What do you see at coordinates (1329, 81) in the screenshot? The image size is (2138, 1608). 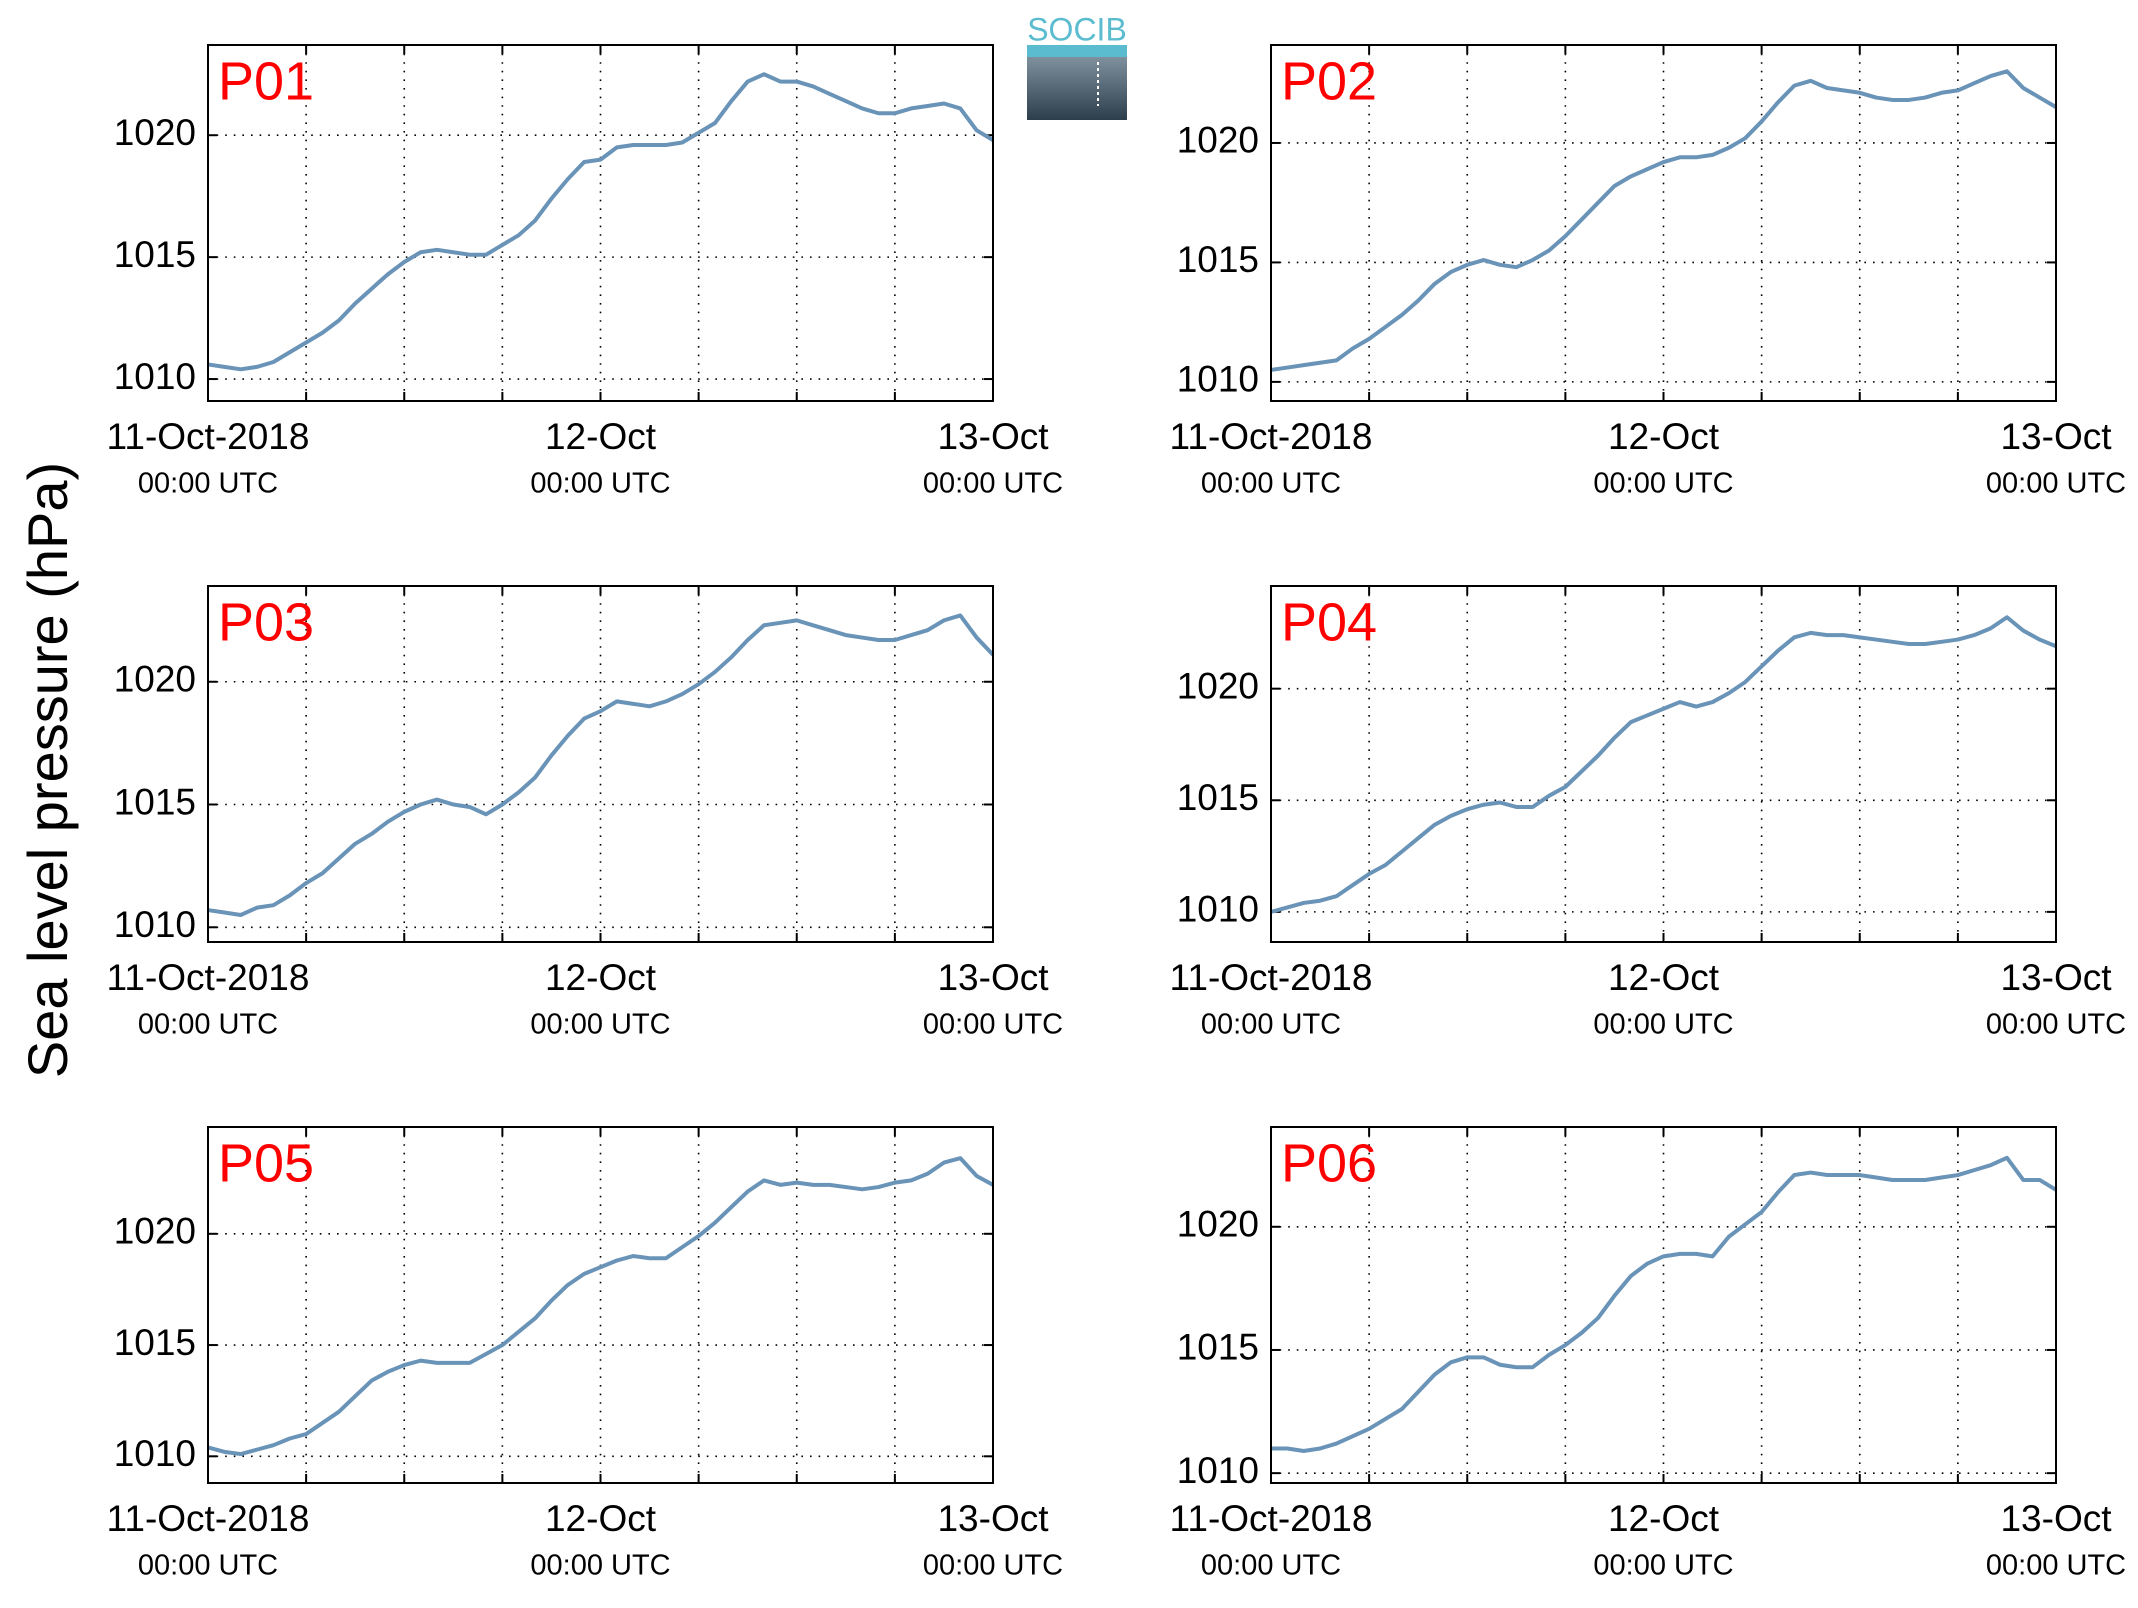 I see `panel-title: P02` at bounding box center [1329, 81].